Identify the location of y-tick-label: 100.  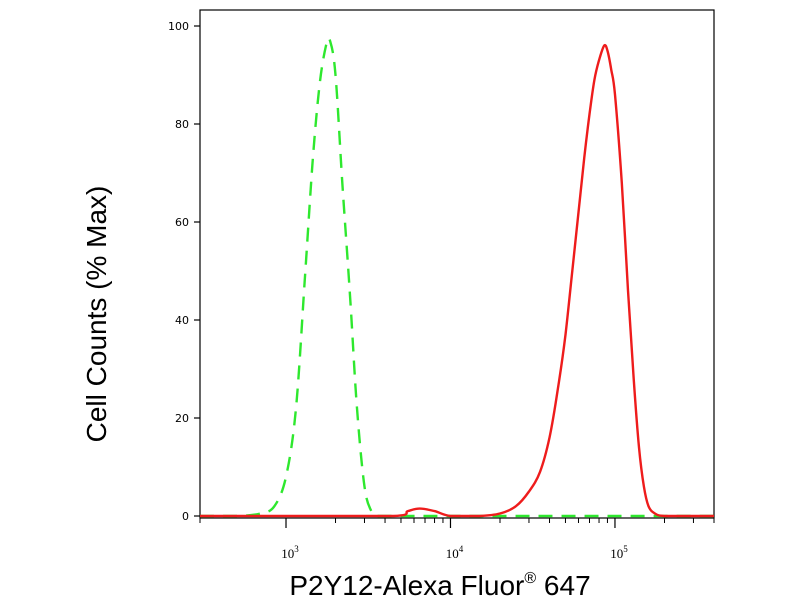
(178, 26).